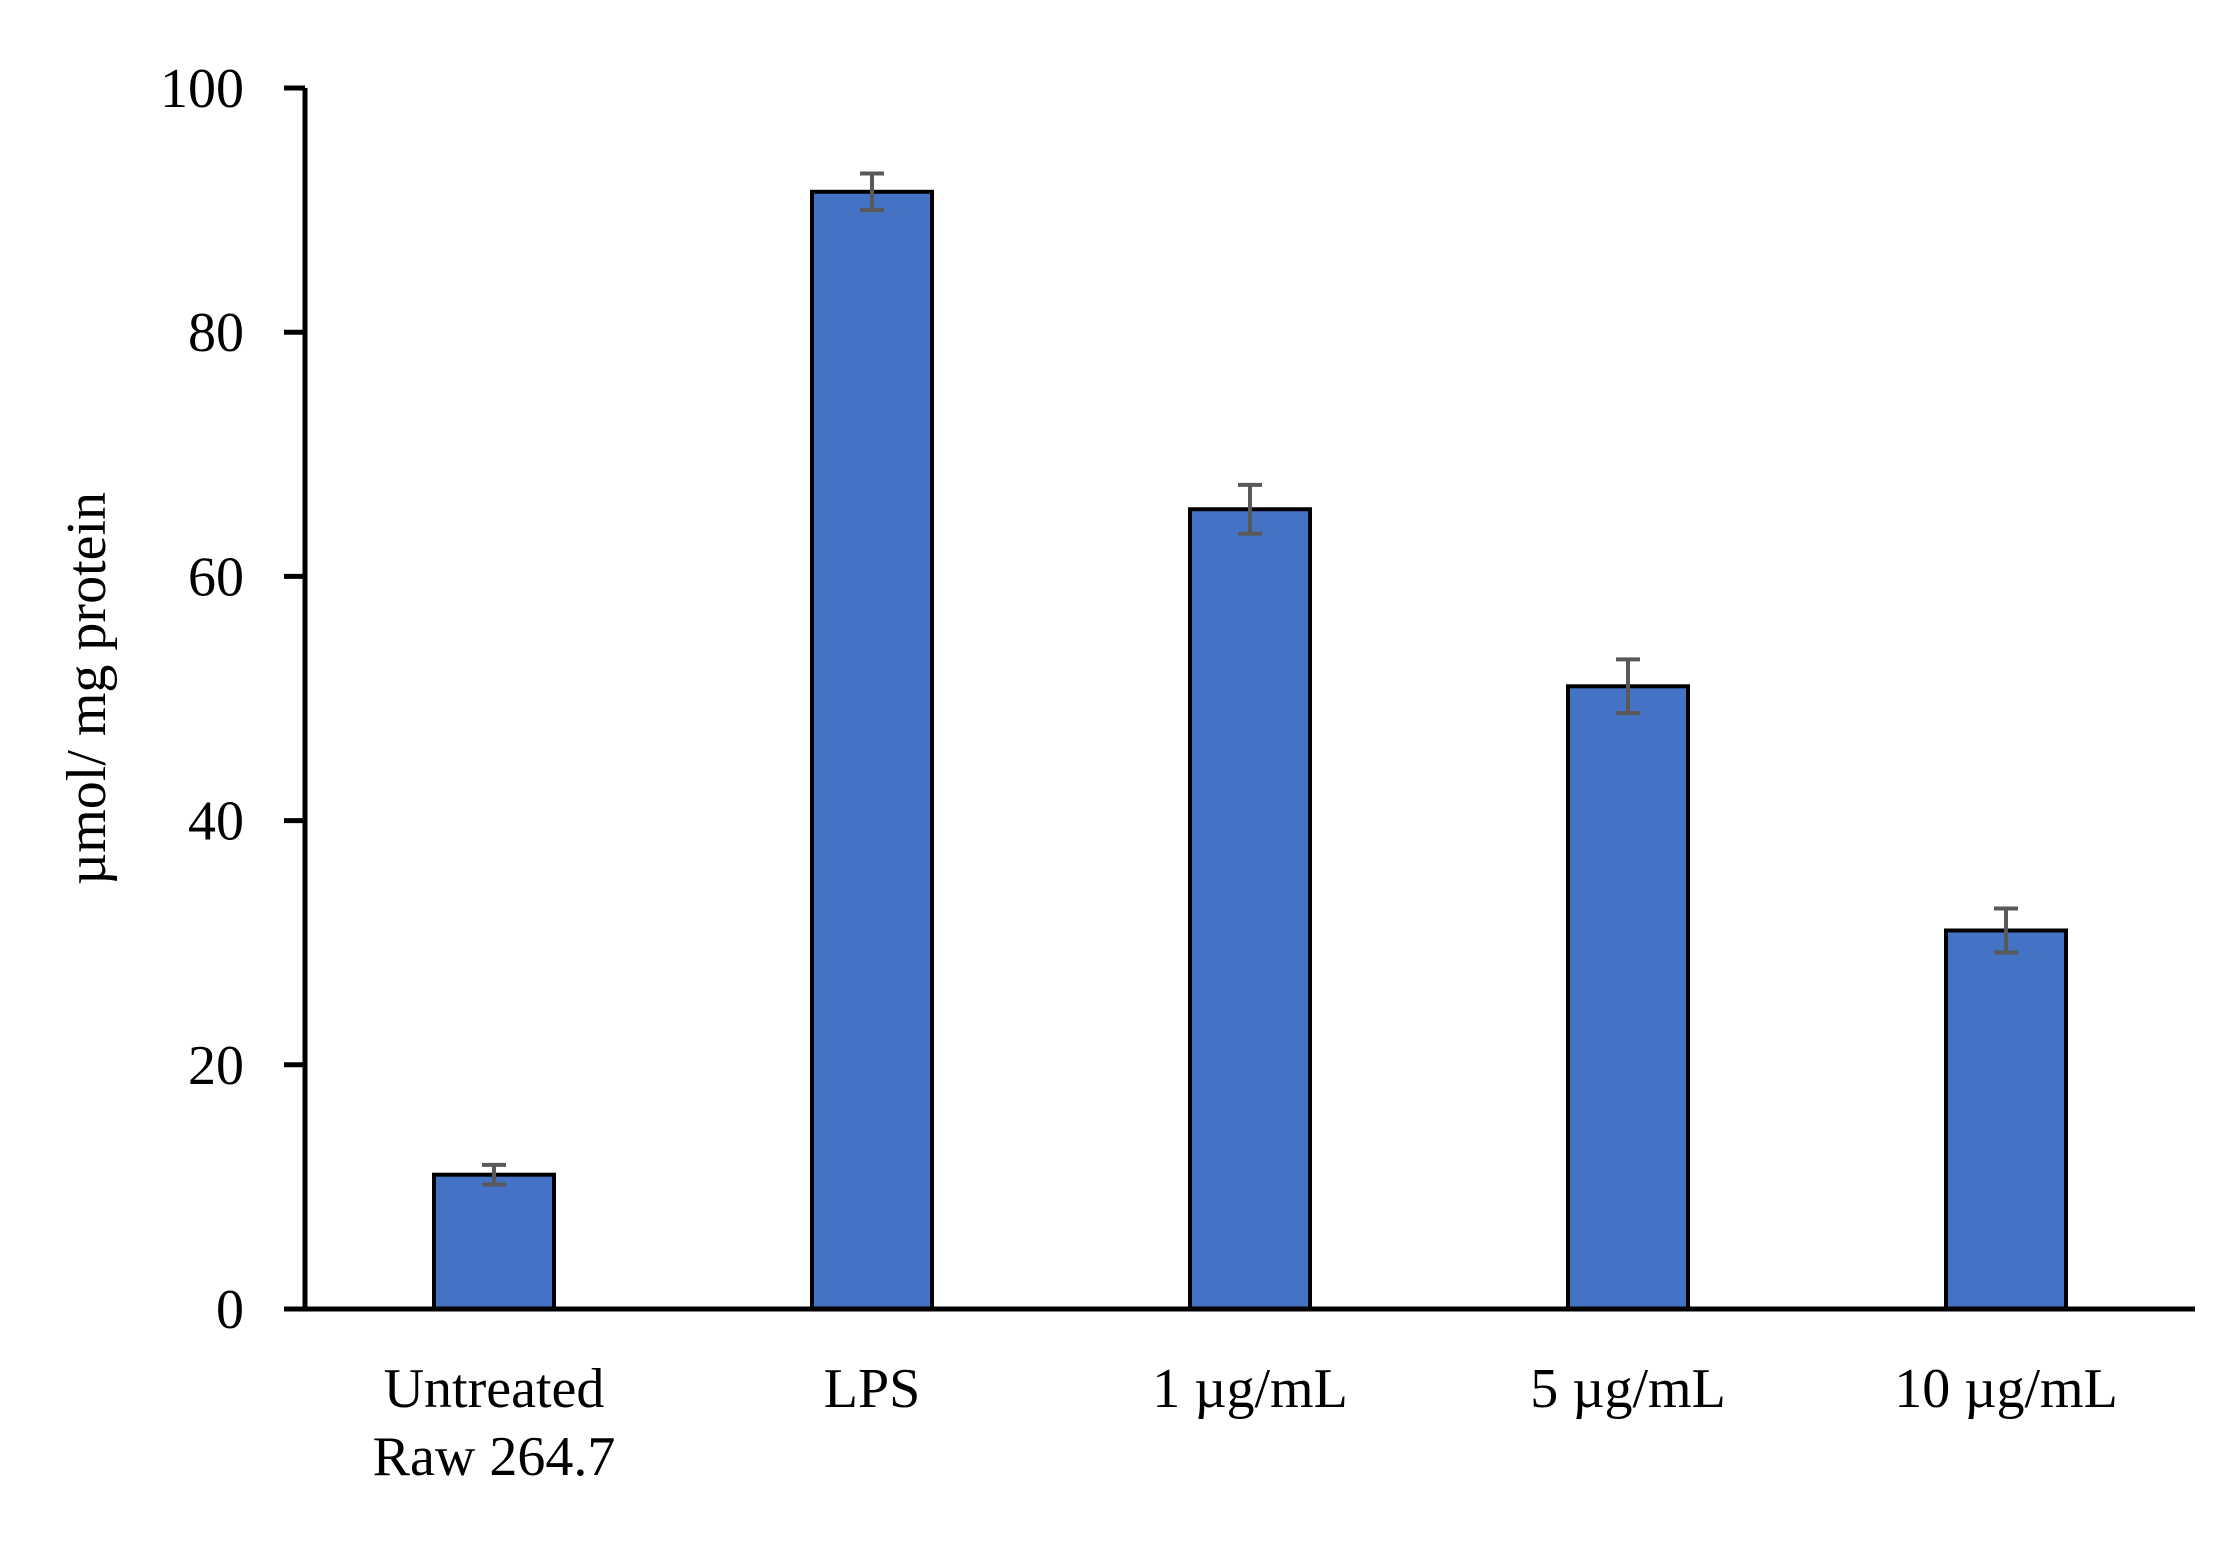  What do you see at coordinates (202, 699) in the screenshot?
I see `y-tick-labels: 0 20 40 60 80 100` at bounding box center [202, 699].